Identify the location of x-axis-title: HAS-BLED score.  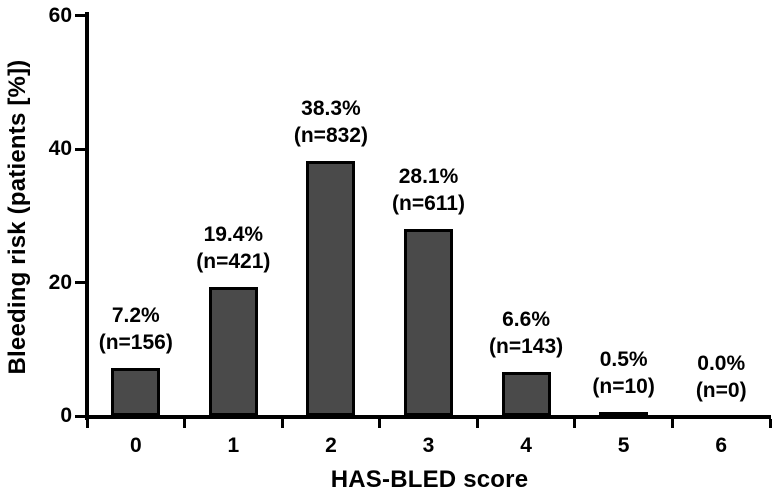
(429, 479).